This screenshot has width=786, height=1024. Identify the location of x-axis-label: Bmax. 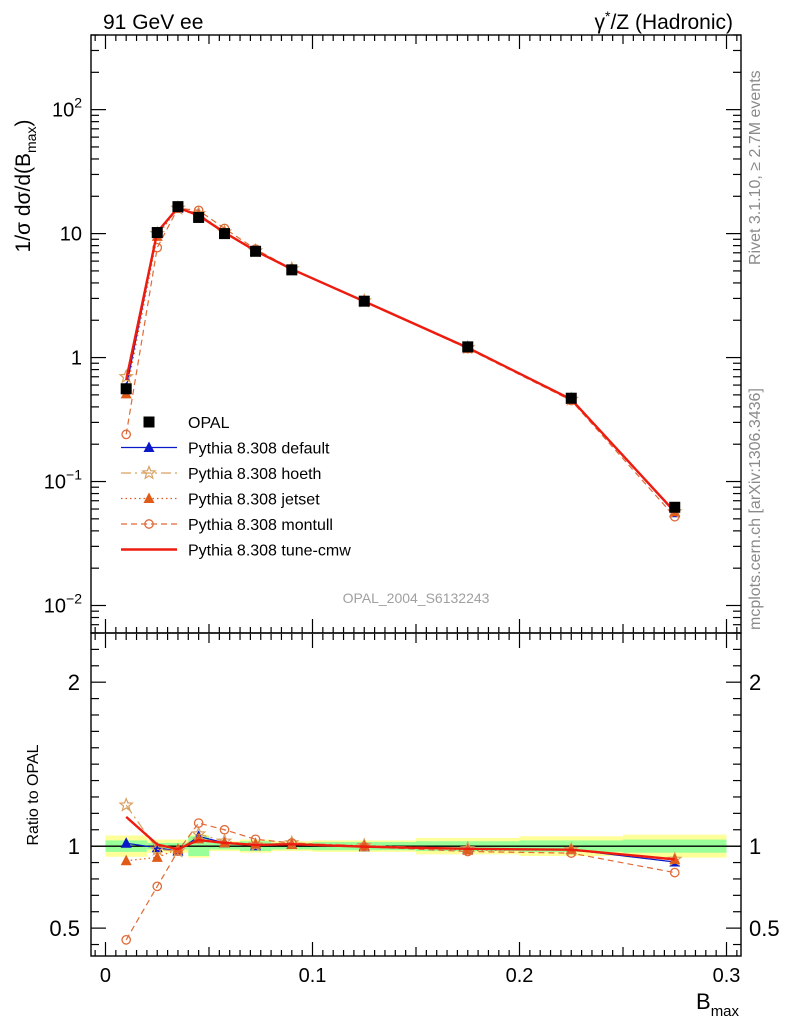
(718, 1004).